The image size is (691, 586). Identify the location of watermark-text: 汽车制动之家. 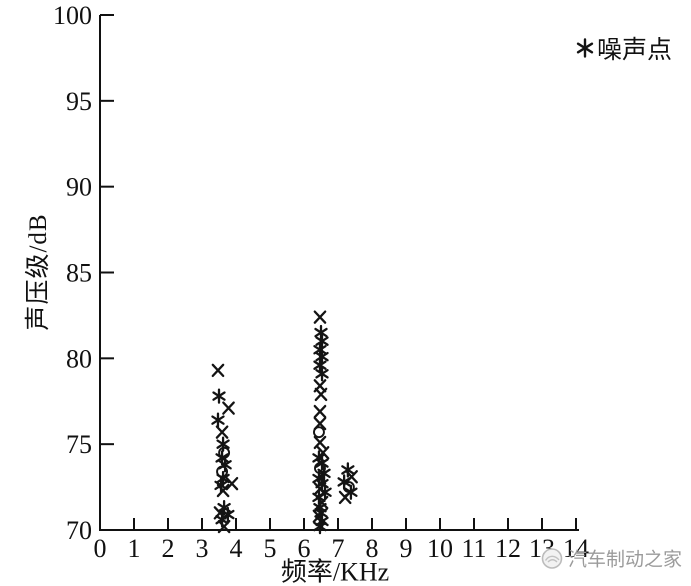
(625, 560).